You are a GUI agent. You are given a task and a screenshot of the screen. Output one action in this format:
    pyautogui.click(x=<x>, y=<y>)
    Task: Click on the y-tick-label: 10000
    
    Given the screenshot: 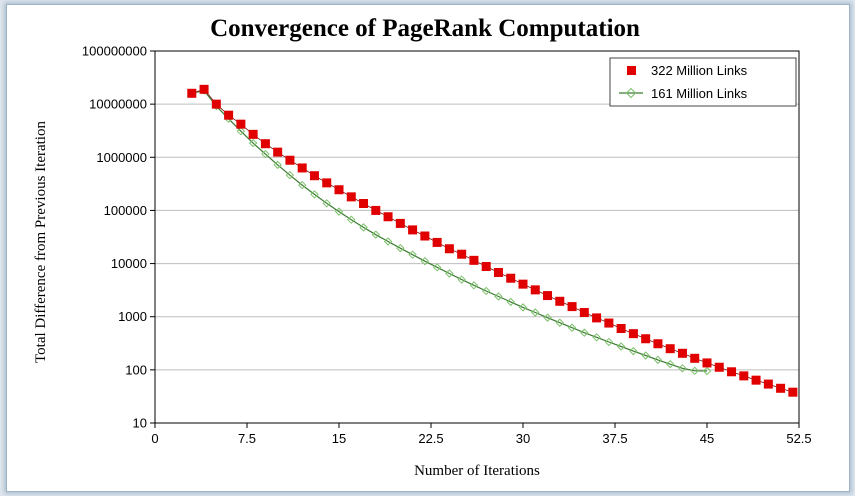 What is the action you would take?
    pyautogui.click(x=129, y=263)
    